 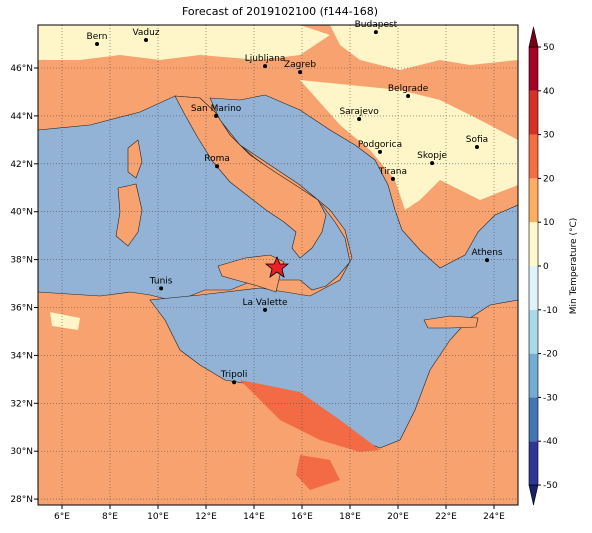 I want to click on colorbar-tick-label: 40, so click(x=549, y=92).